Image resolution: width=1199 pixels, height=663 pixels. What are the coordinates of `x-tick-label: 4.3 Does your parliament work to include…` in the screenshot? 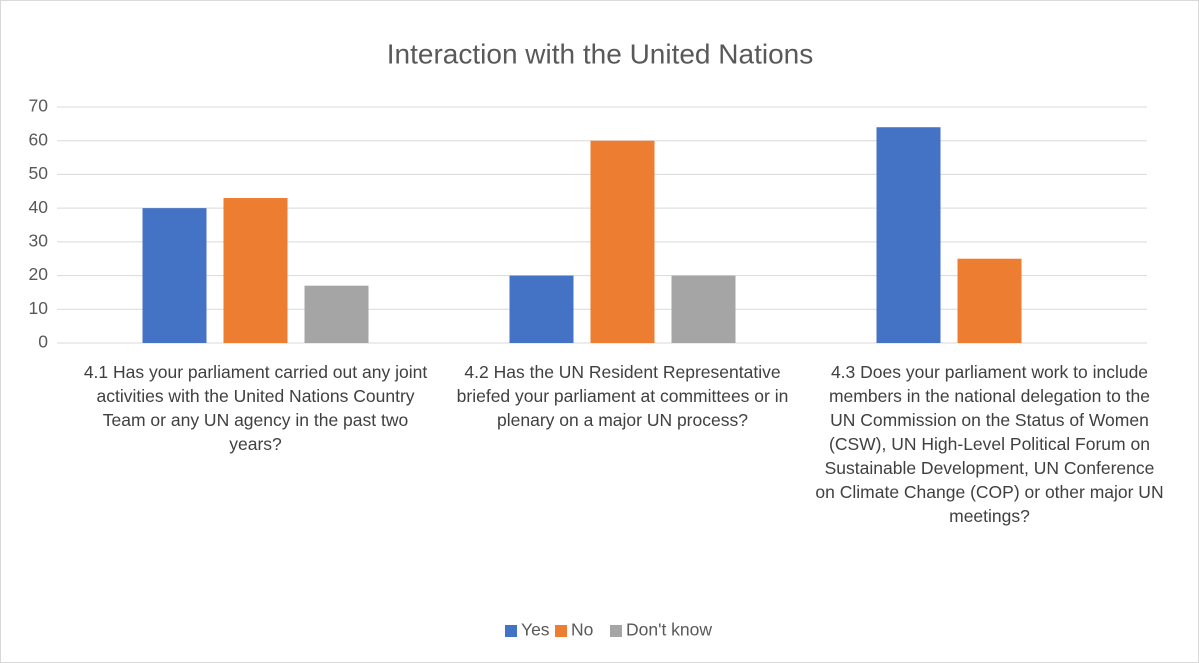 It's located at (989, 444).